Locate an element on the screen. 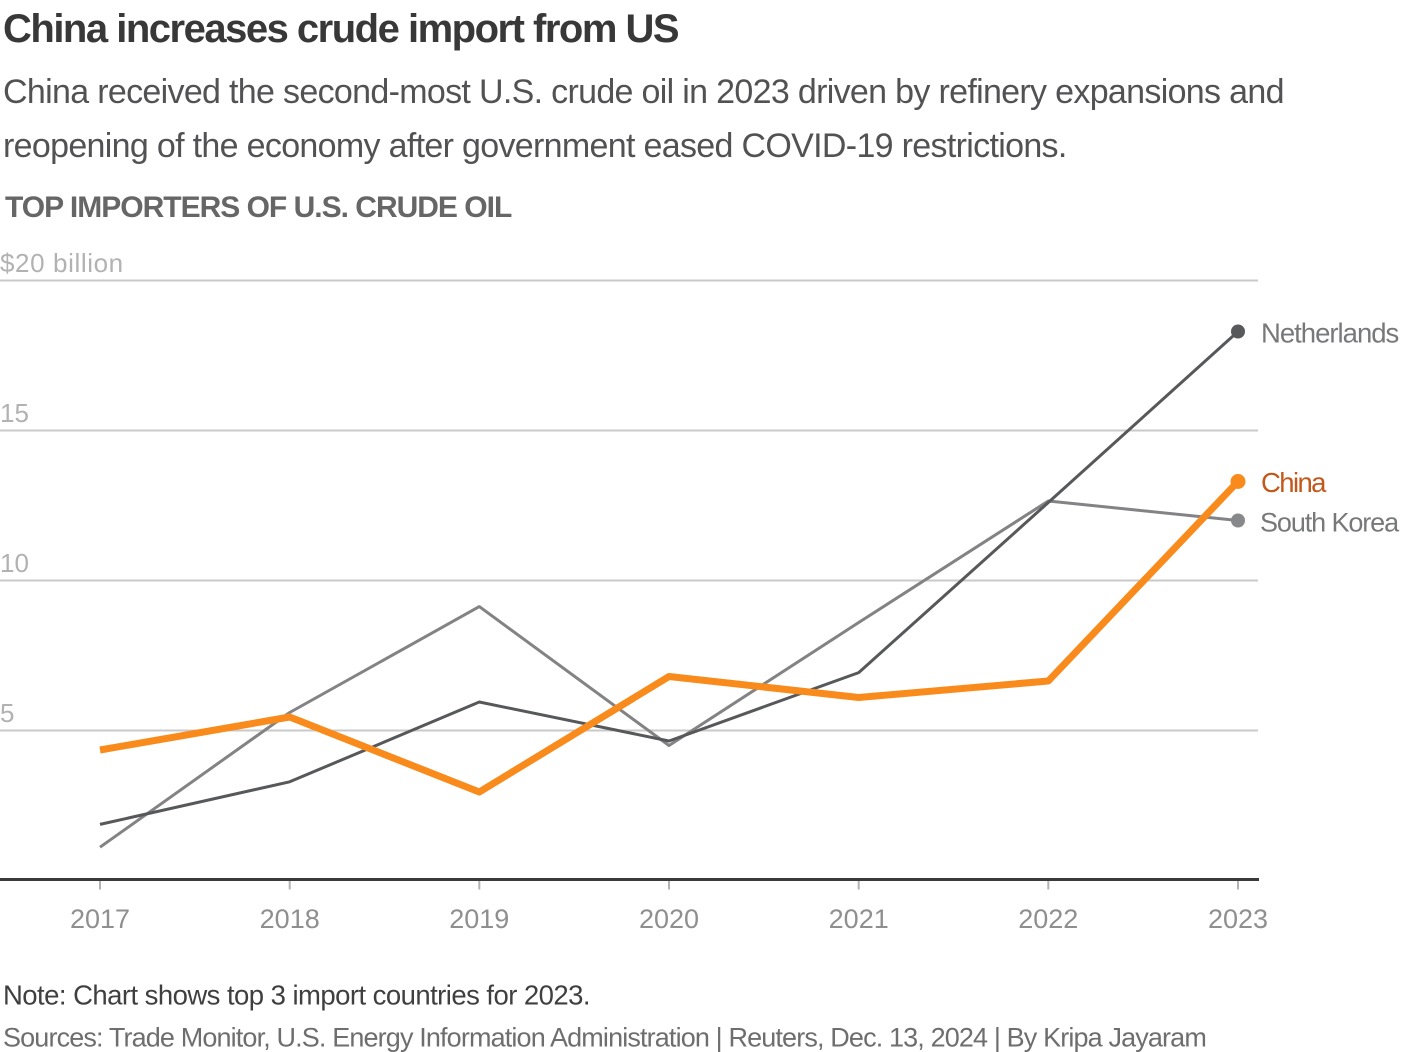 Image resolution: width=1420 pixels, height=1052 pixels. svg-text: Netherlands is located at coordinates (1330, 333).